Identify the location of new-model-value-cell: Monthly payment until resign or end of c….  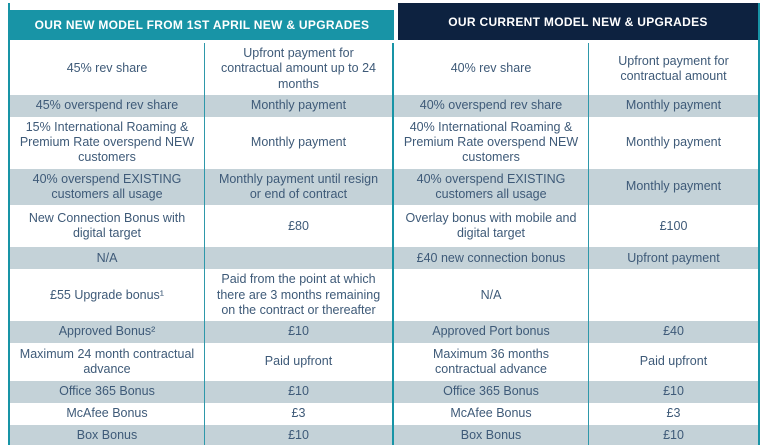
(299, 187).